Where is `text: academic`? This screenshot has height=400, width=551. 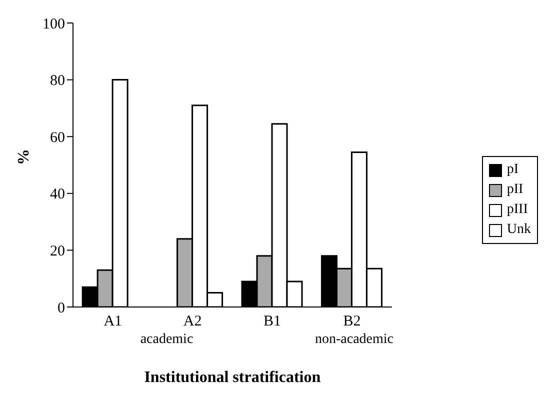
text: academic is located at coordinates (166, 340).